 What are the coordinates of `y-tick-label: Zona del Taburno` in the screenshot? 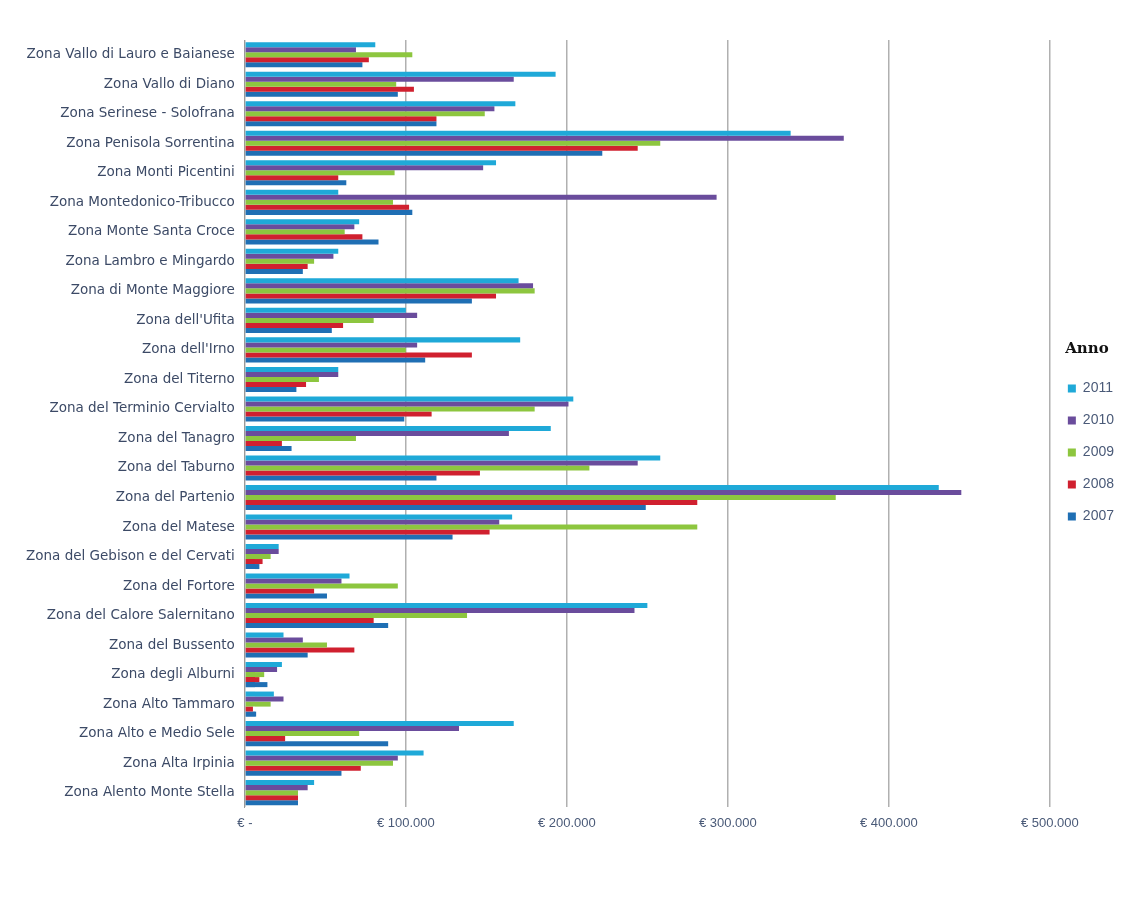 It's located at (176, 466).